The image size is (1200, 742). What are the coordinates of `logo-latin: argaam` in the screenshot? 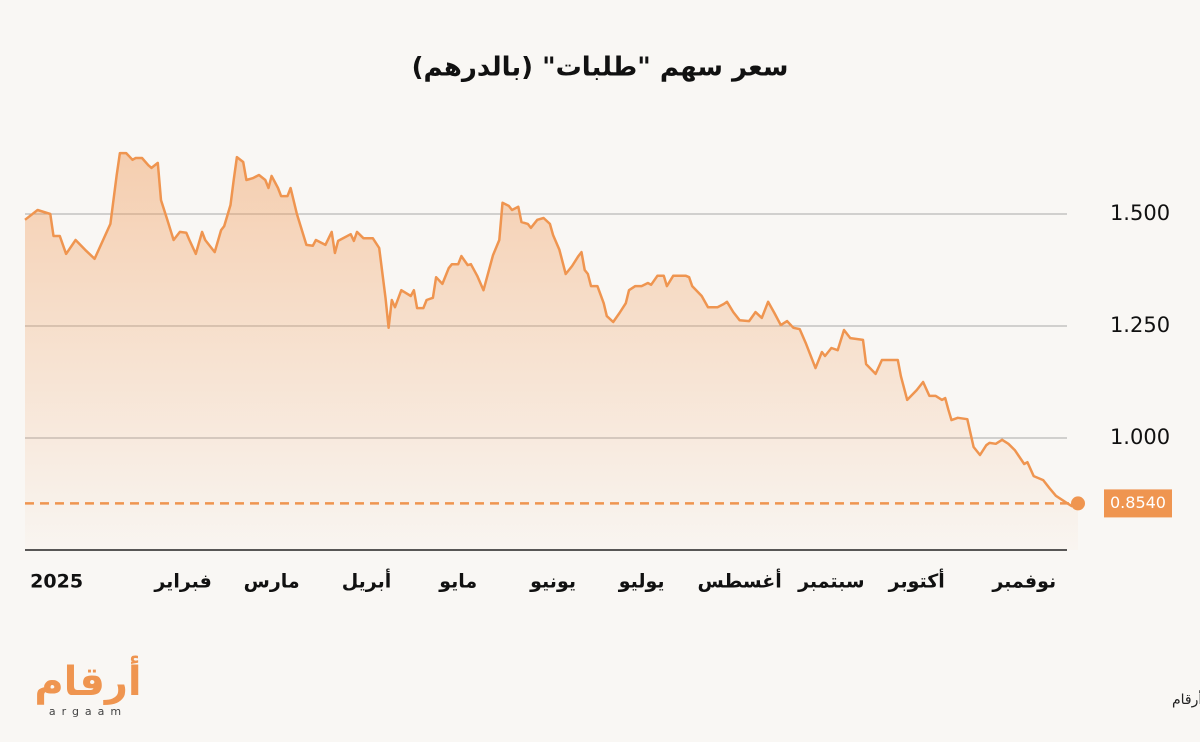 It's located at (88, 711).